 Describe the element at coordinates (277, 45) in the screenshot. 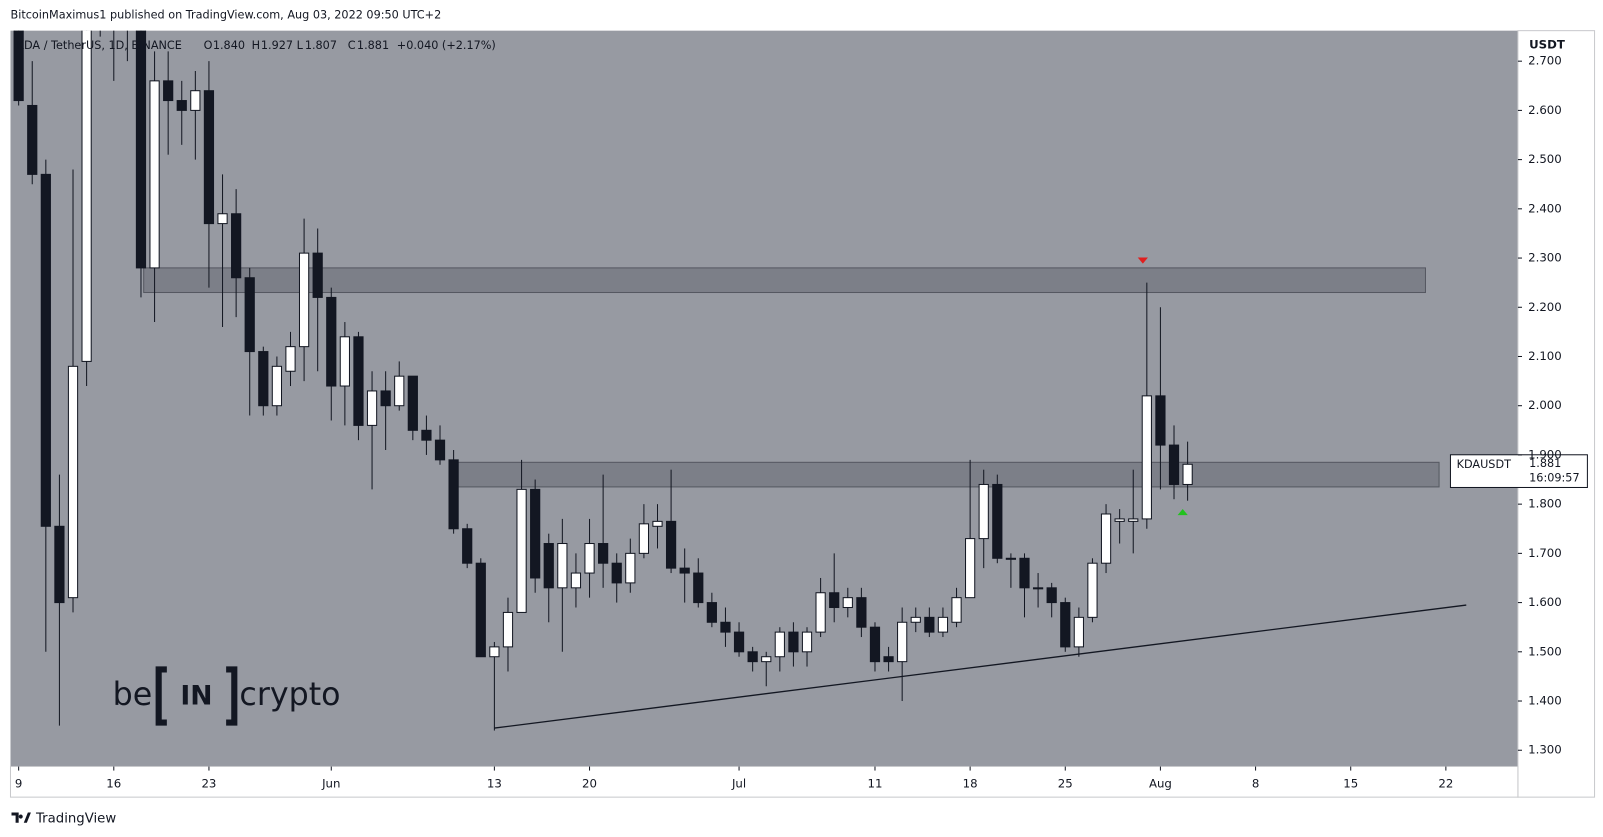

I see `legend-high: 1.927` at that location.